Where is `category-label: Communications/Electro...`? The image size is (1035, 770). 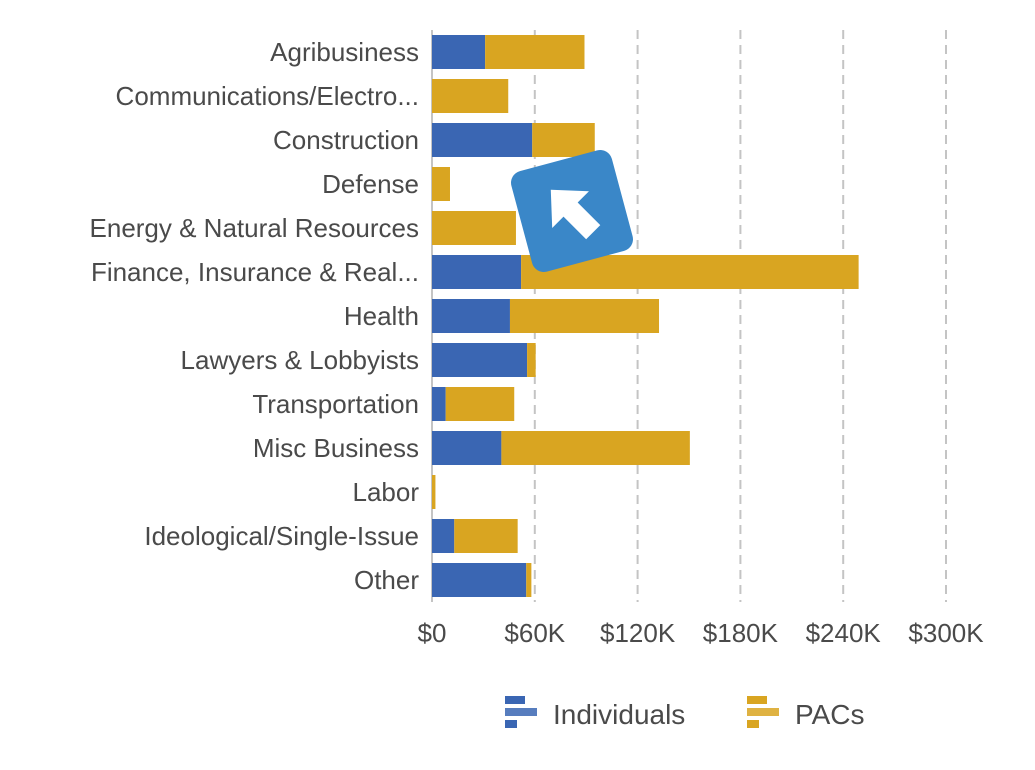
category-label: Communications/Electro... is located at coordinates (267, 96).